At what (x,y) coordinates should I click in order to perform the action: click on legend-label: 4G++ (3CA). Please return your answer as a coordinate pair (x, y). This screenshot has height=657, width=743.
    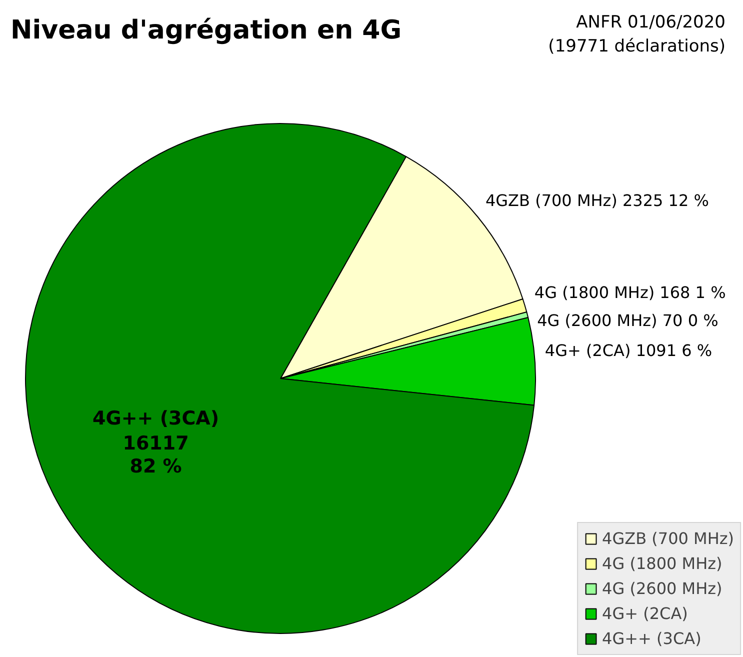
    Looking at the image, I should click on (652, 638).